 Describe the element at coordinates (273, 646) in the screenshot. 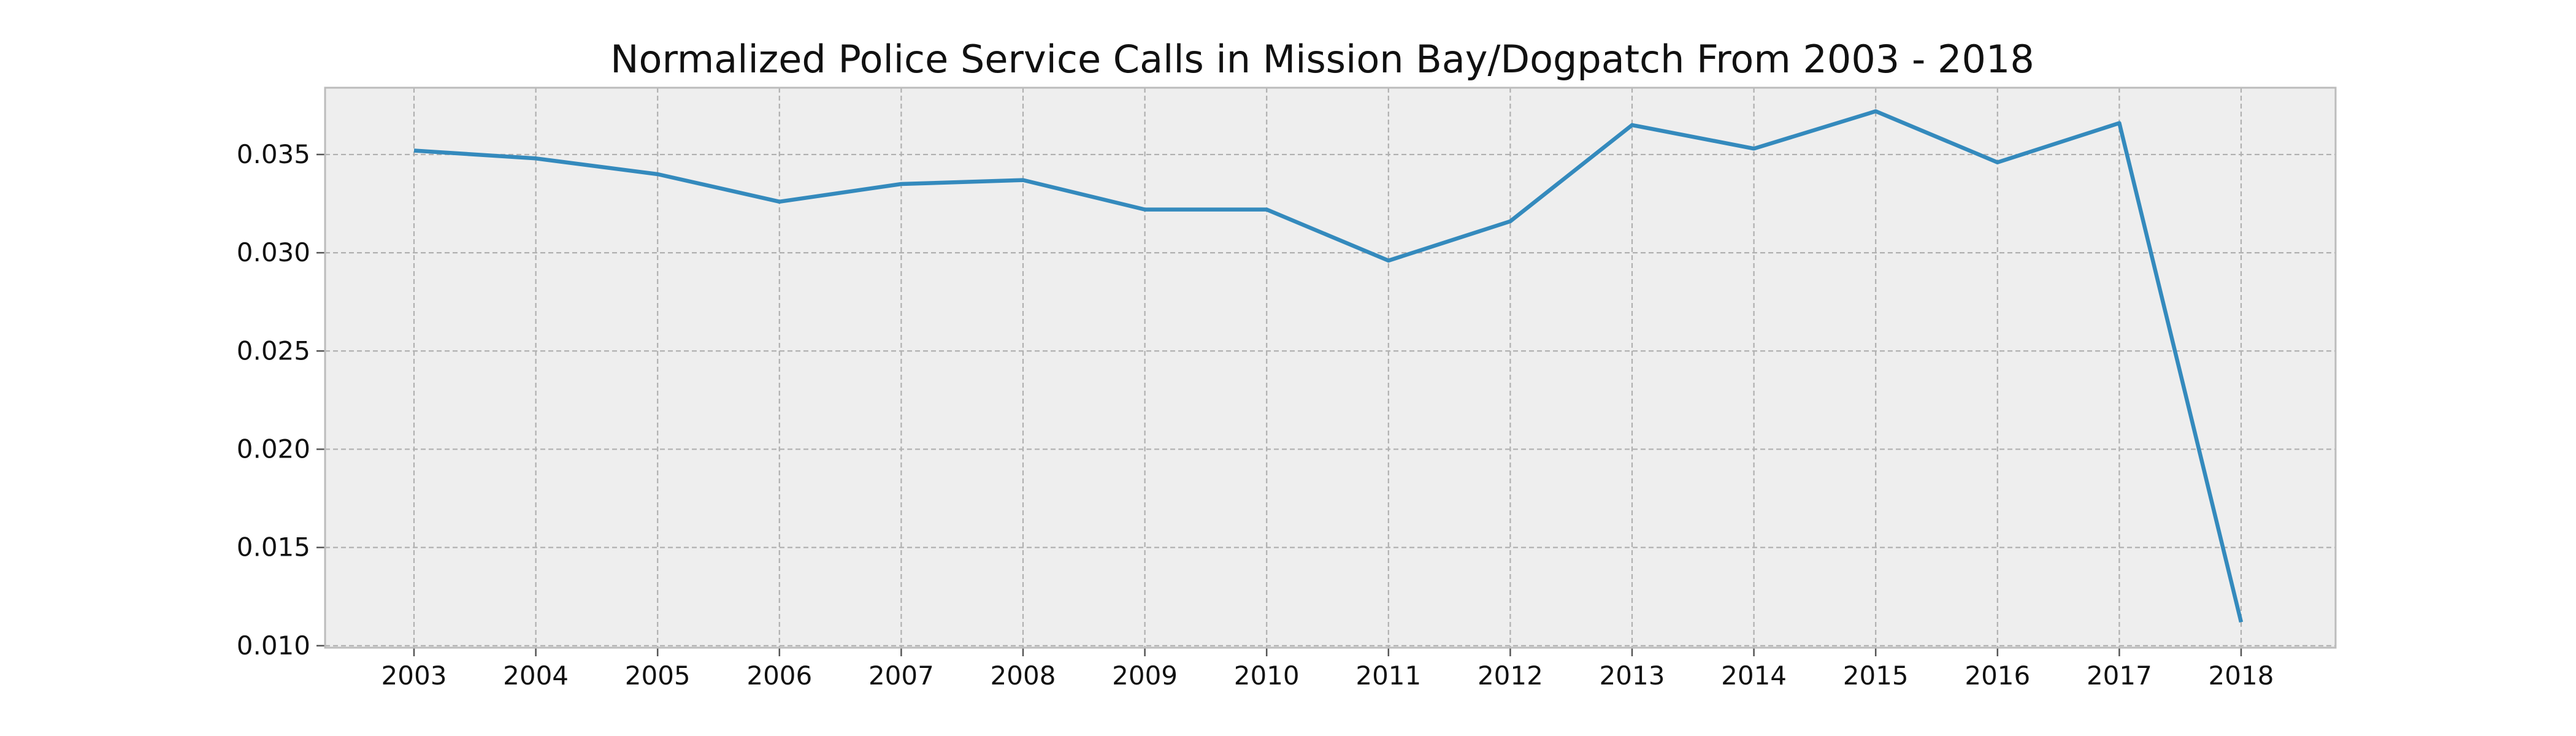

I see `y-tick-label: 0.010` at that location.